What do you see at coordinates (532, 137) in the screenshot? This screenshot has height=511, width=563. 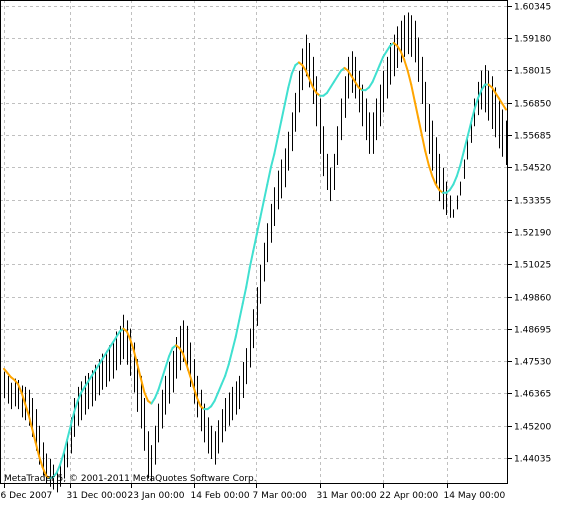 I see `y-tick-label: 1.55685` at bounding box center [532, 137].